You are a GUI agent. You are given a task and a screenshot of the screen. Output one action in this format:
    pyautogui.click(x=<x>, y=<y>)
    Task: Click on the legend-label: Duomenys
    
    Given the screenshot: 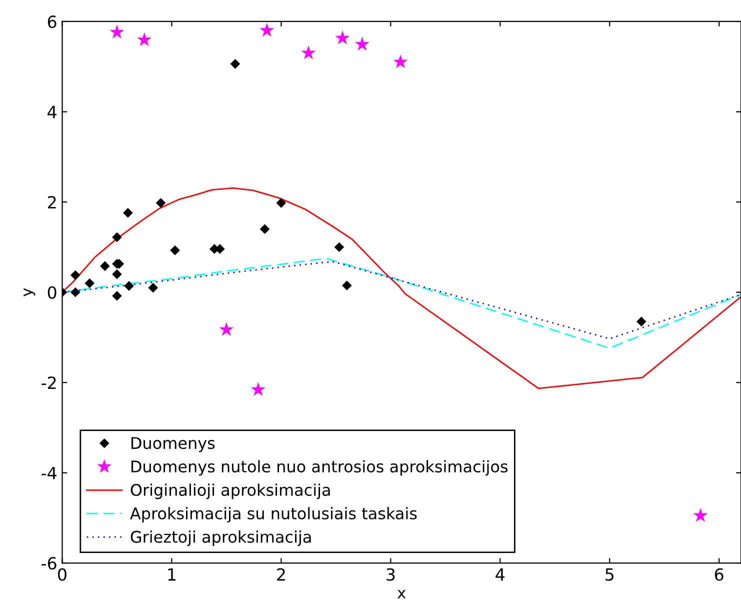 What is the action you would take?
    pyautogui.click(x=173, y=444)
    